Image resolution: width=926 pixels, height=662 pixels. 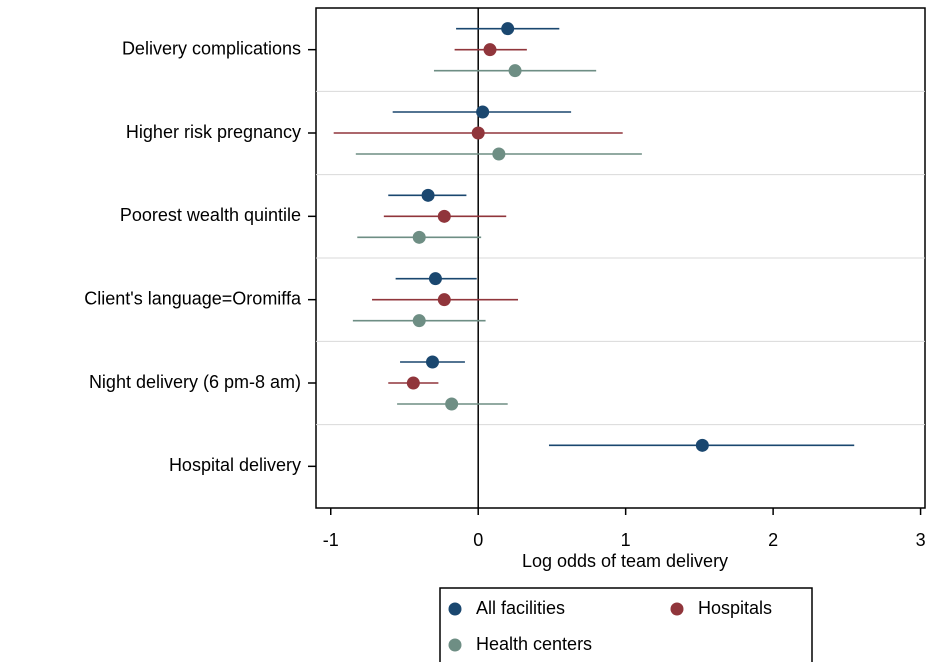 What do you see at coordinates (626, 540) in the screenshot?
I see `x-tick-label: 1` at bounding box center [626, 540].